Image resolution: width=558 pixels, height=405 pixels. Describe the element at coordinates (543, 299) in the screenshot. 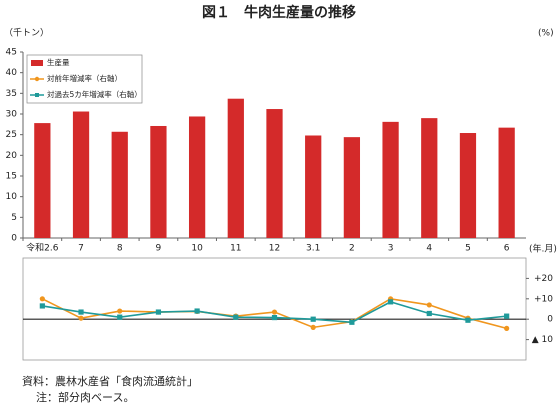

I see `y2-tick-label: +10` at that location.